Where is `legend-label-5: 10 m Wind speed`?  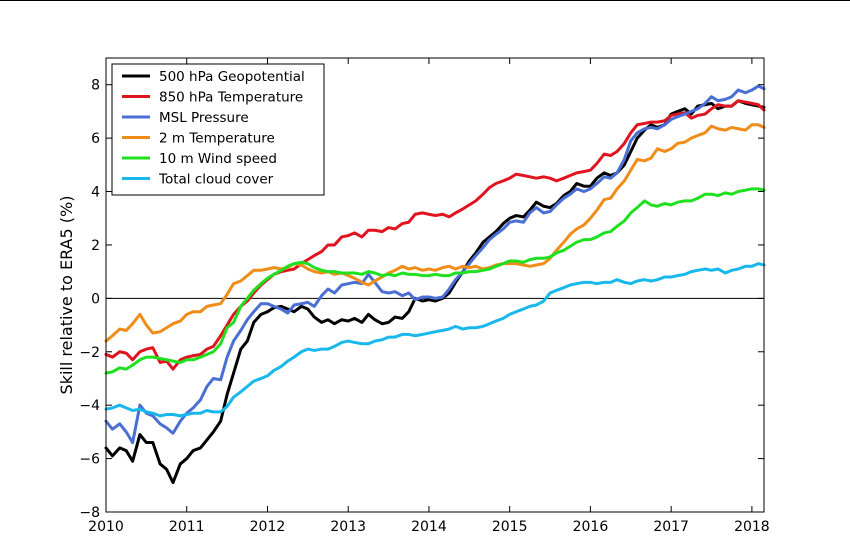
legend-label-5: 10 m Wind speed is located at coordinates (218, 159).